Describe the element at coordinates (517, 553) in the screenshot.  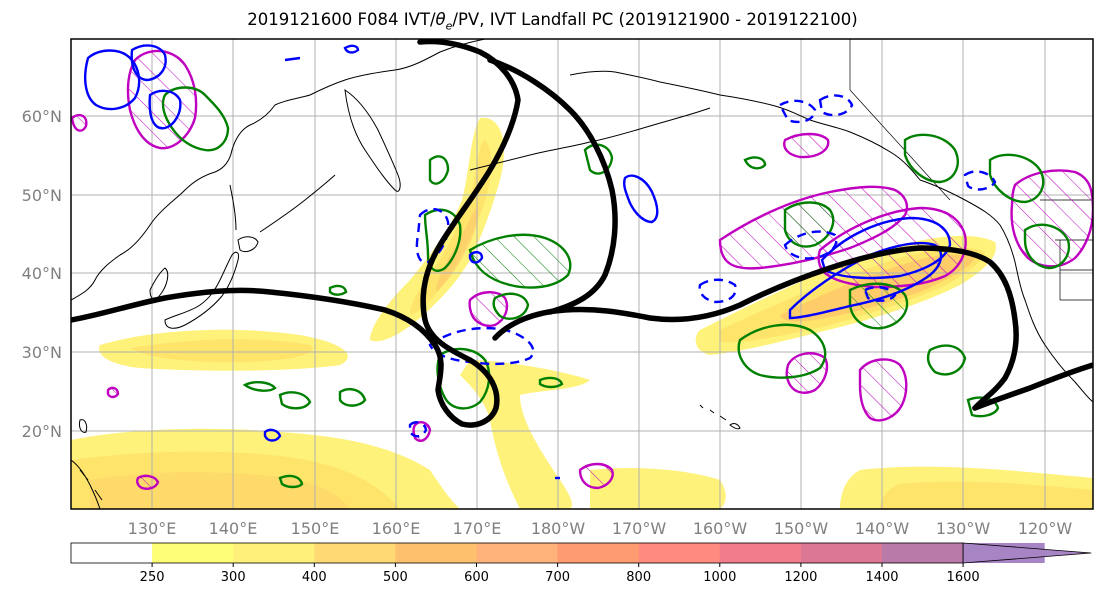
I see `colorbar-frame` at that location.